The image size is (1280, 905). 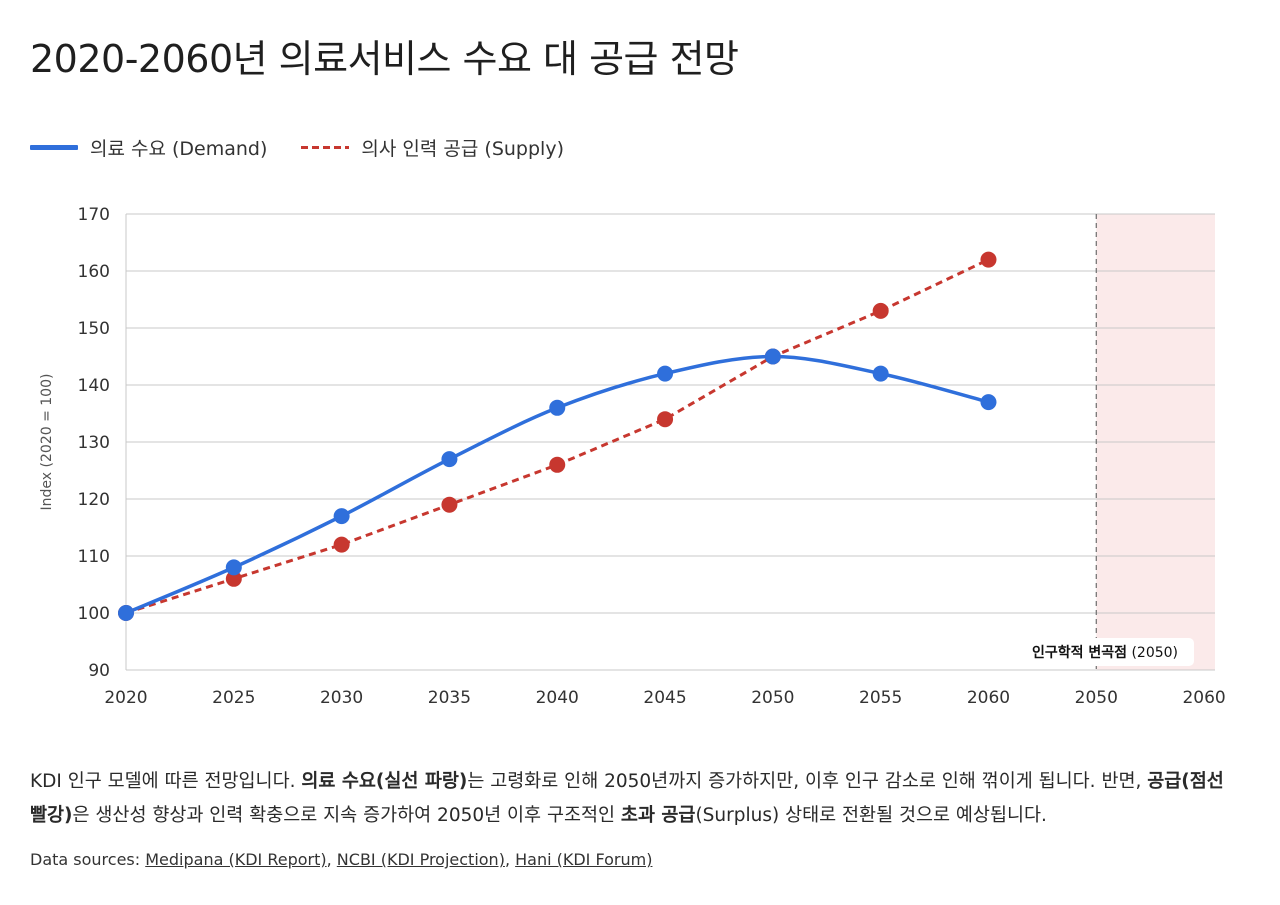 What do you see at coordinates (449, 698) in the screenshot?
I see `x-tick-label: 2035` at bounding box center [449, 698].